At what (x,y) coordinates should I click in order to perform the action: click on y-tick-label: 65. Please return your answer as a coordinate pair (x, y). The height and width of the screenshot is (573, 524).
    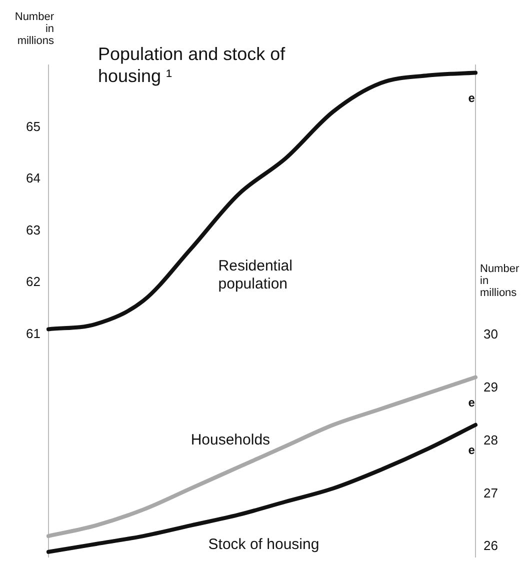
    Looking at the image, I should click on (33, 126).